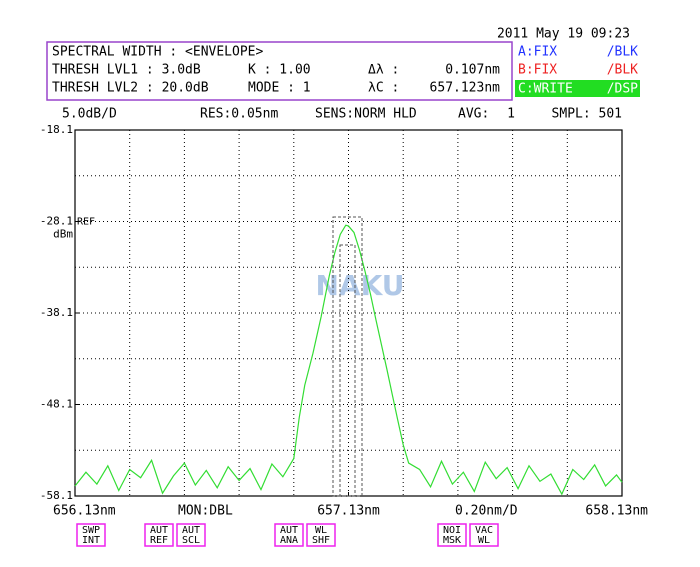 This screenshot has width=700, height=567. Describe the element at coordinates (511, 114) in the screenshot. I see `setting: 1` at that location.